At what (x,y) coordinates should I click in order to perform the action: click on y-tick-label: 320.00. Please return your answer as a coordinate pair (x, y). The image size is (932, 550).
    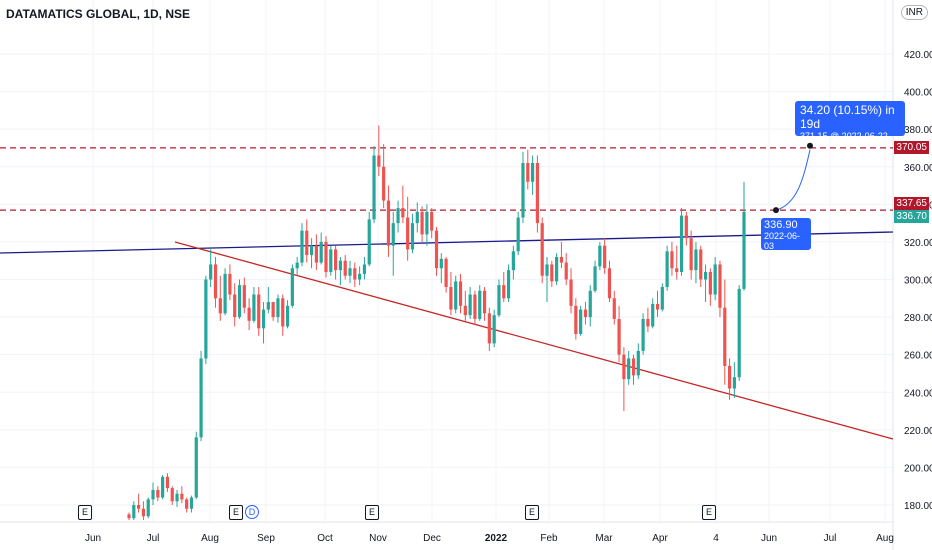
    Looking at the image, I should click on (918, 243).